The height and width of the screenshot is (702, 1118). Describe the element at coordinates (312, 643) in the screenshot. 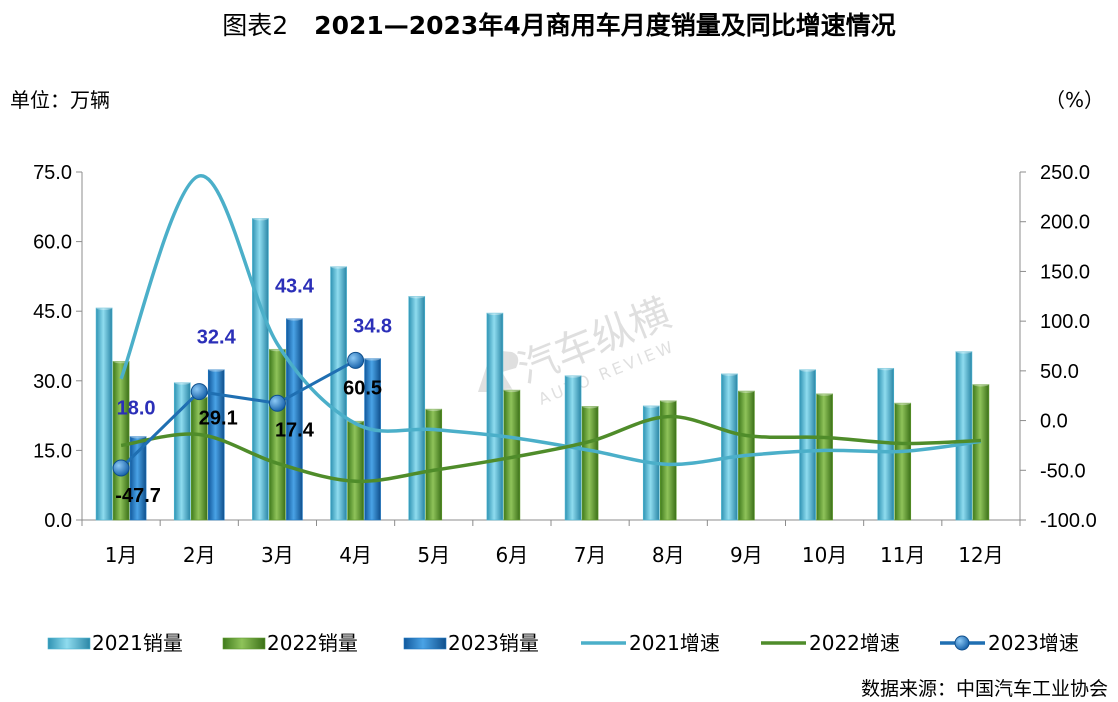

I see `legend-label-2022销量: 2022销量` at that location.